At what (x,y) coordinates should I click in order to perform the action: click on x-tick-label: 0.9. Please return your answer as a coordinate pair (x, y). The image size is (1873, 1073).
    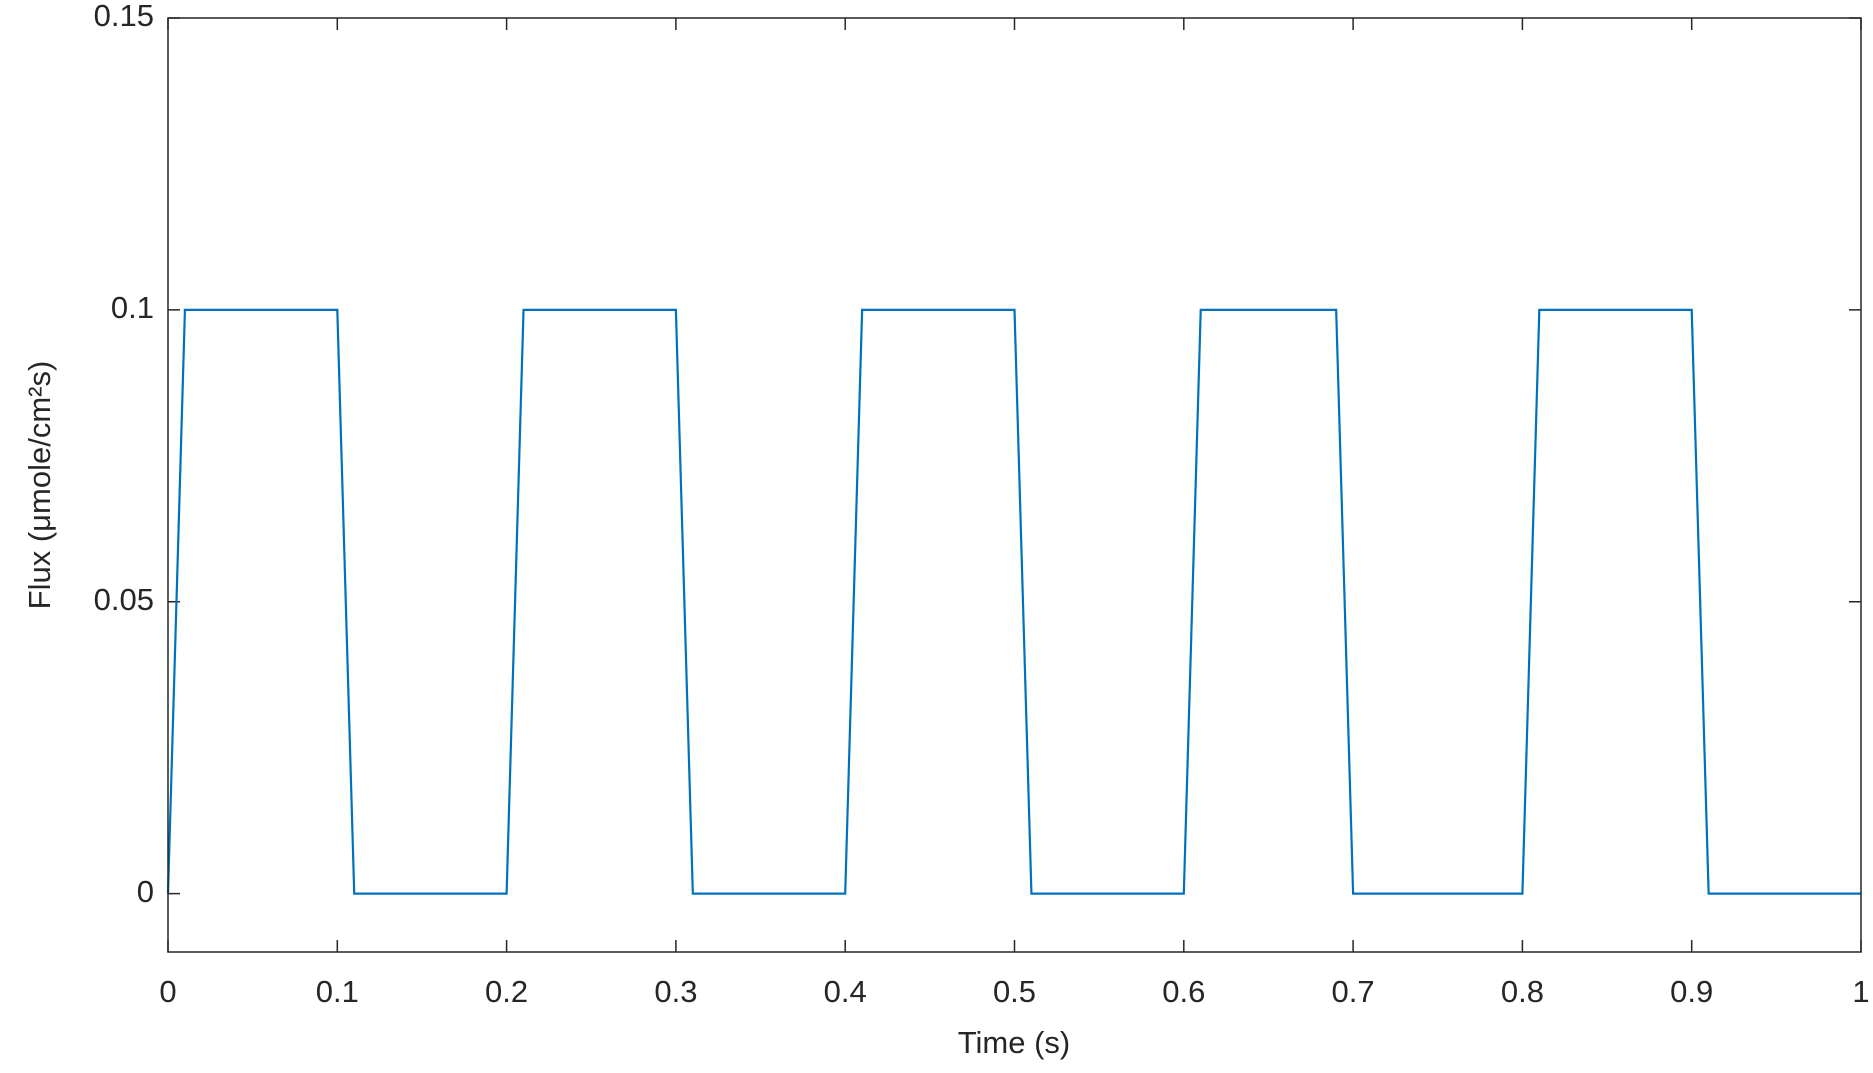
    Looking at the image, I should click on (1691, 991).